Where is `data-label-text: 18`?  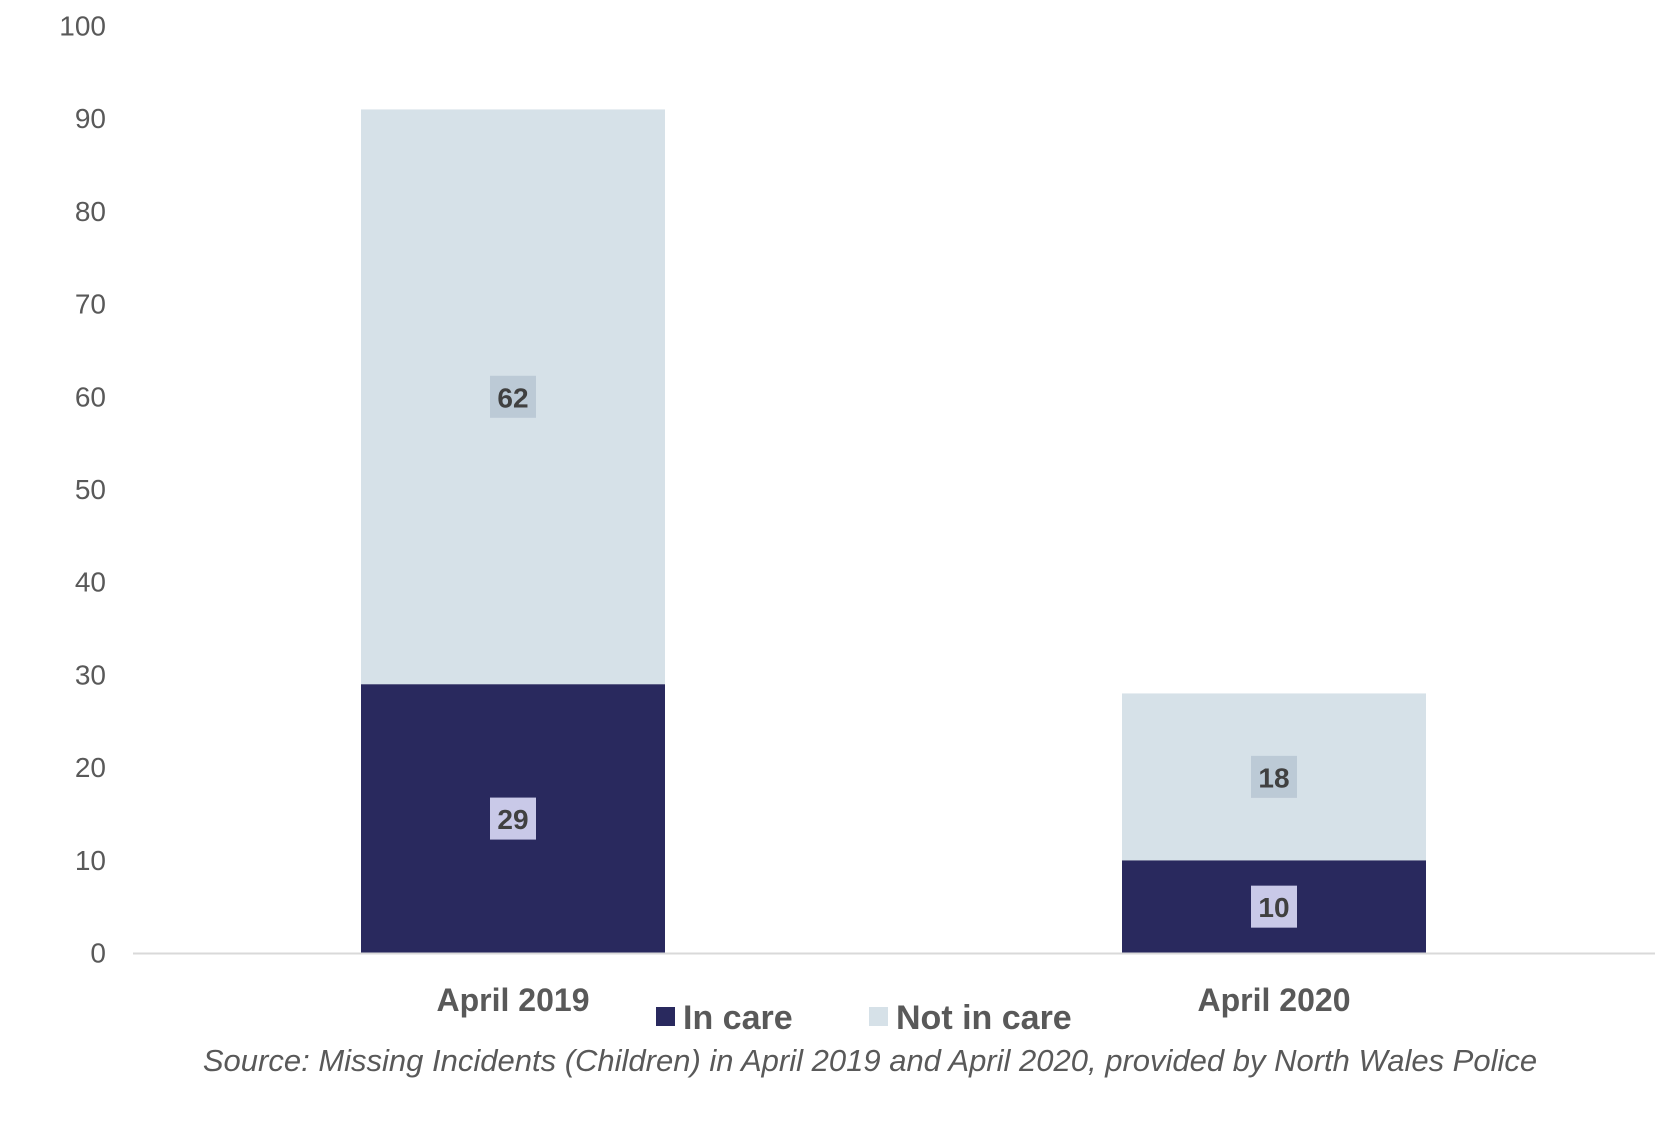 data-label-text: 18 is located at coordinates (1273, 777).